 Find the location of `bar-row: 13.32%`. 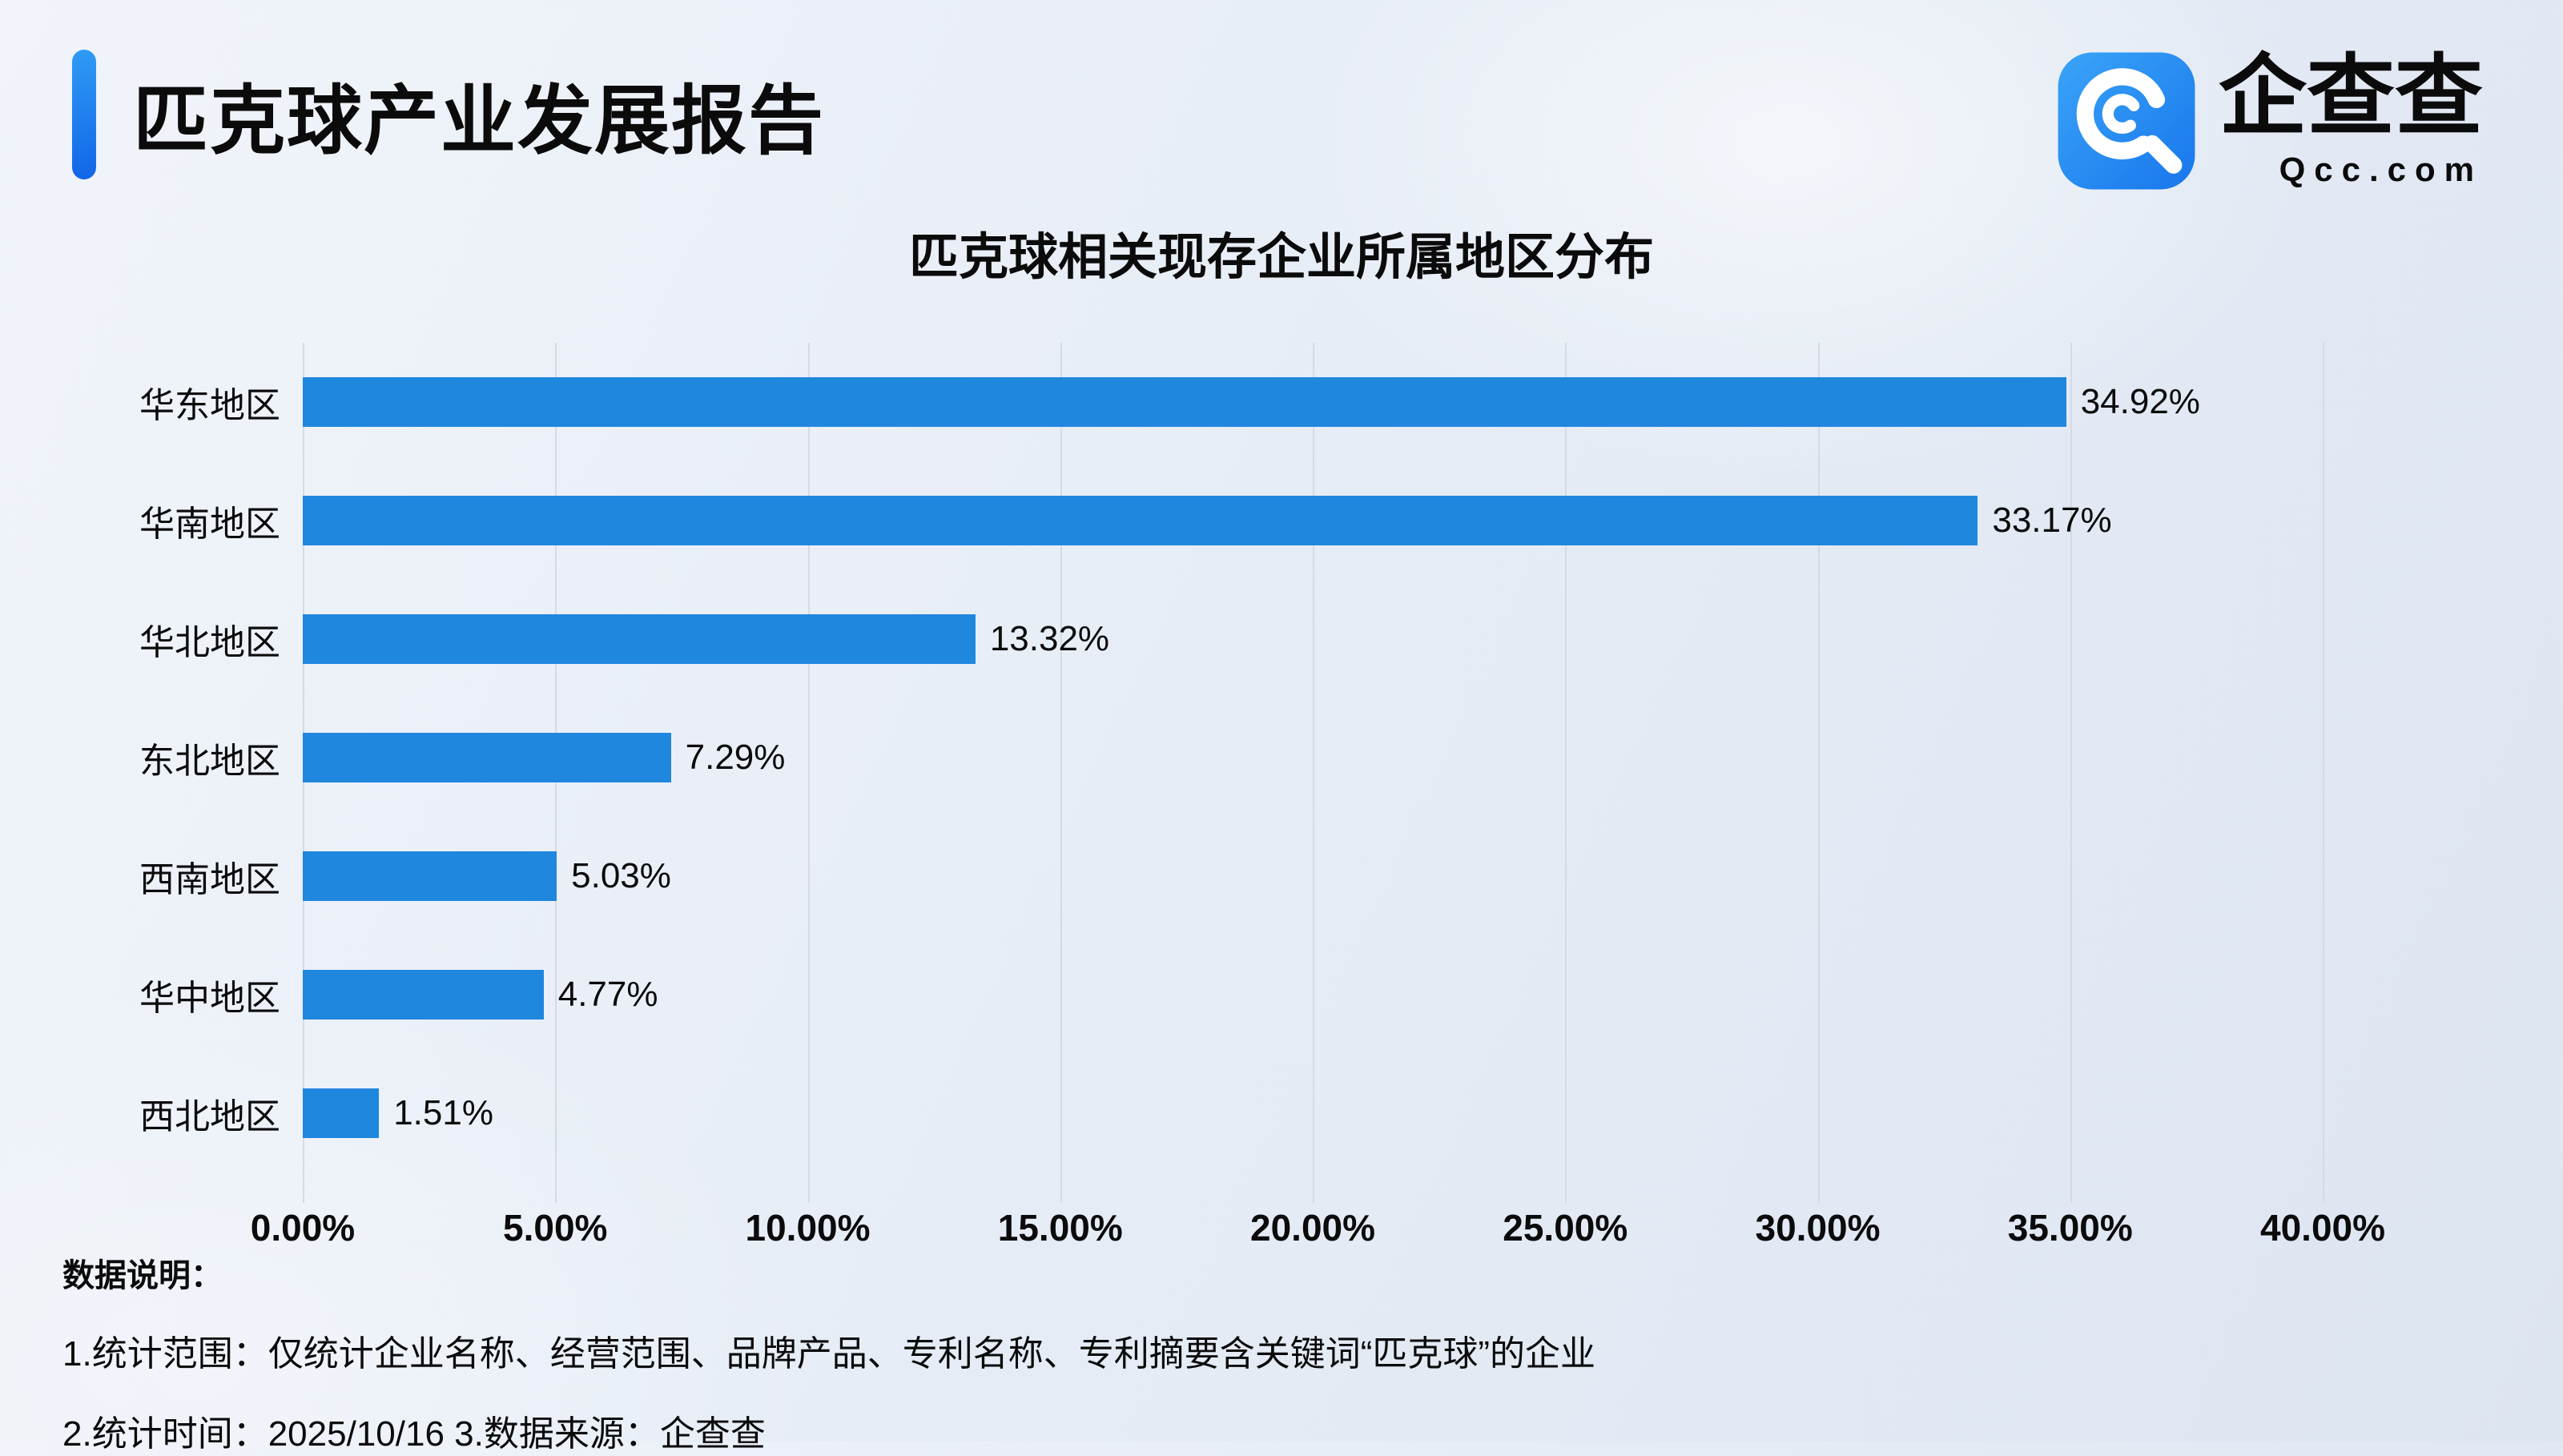

bar-row: 13.32% is located at coordinates (1313, 639).